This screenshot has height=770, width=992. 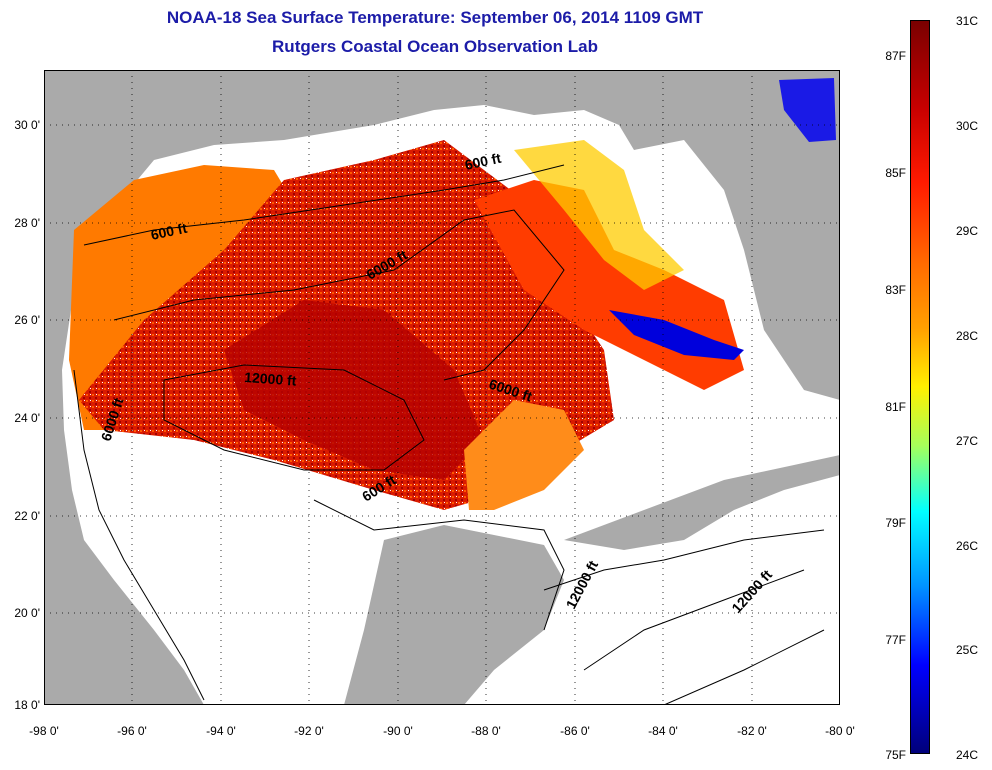 I want to click on sst-warm-loop, so click(x=524, y=455).